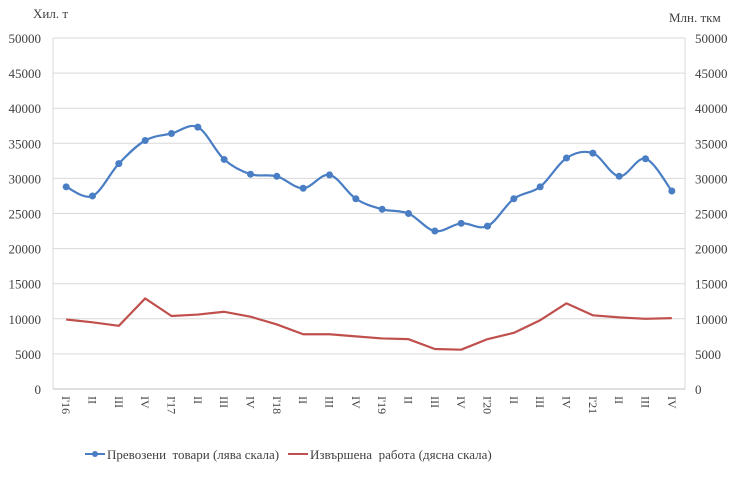 This screenshot has height=480, width=740. What do you see at coordinates (711, 108) in the screenshot?
I see `y-tick-right: 40000` at bounding box center [711, 108].